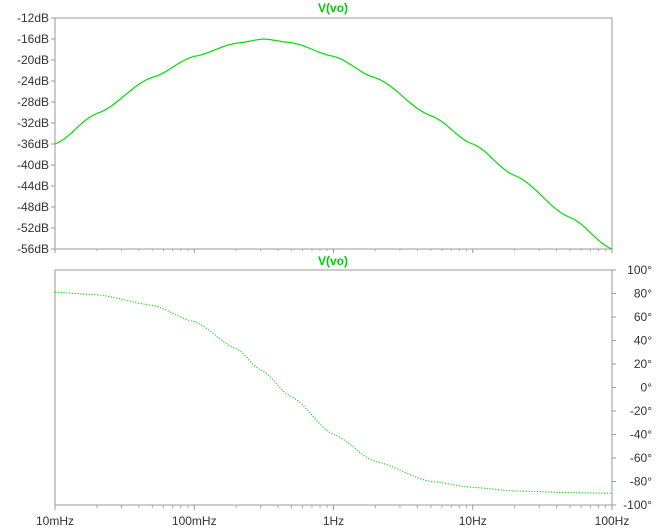 The width and height of the screenshot is (656, 530). What do you see at coordinates (641, 482) in the screenshot?
I see `phase-y-tick-label: -80°` at bounding box center [641, 482].